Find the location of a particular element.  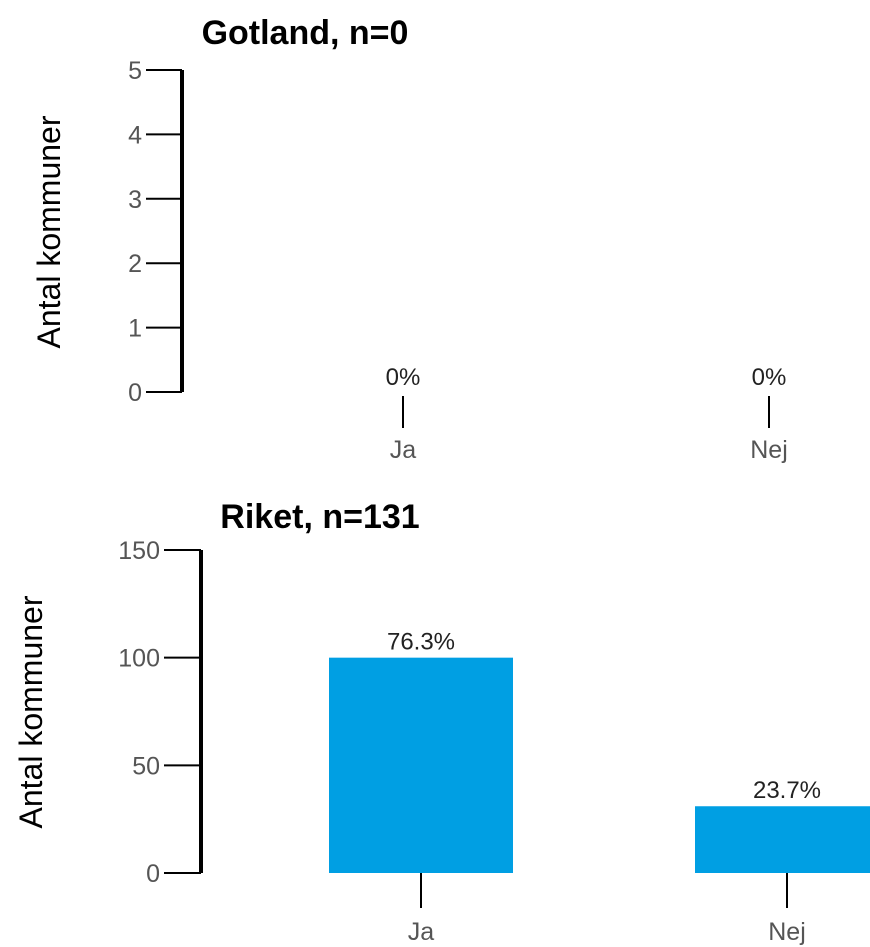

y-tick-label: 1 is located at coordinates (135, 329).